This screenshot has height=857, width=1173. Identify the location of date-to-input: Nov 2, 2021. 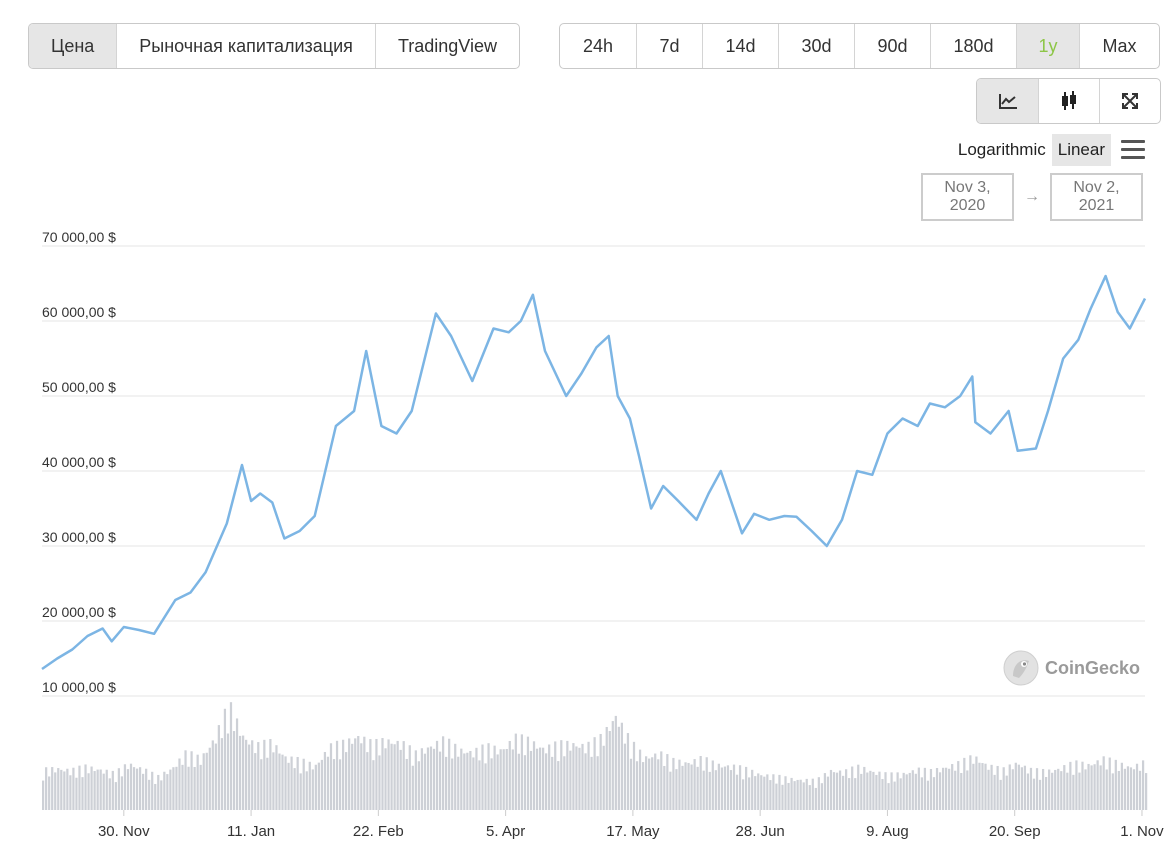
(1096, 197).